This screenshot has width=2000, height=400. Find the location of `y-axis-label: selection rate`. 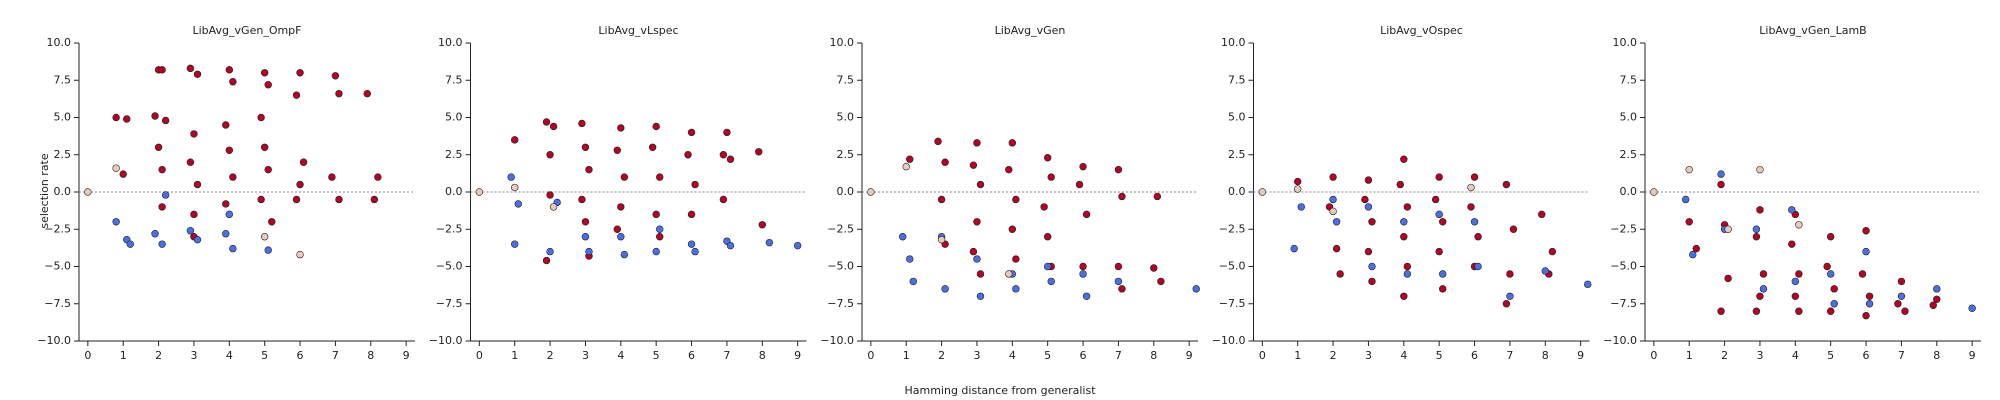

y-axis-label: selection rate is located at coordinates (44, 191).